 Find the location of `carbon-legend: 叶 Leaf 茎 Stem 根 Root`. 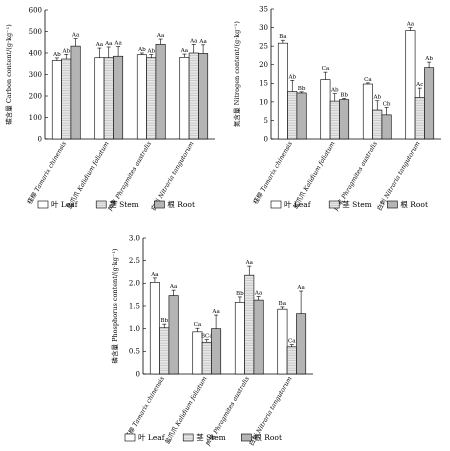

carbon-legend: 叶 Leaf 茎 Stem 根 Root is located at coordinates (116, 204).